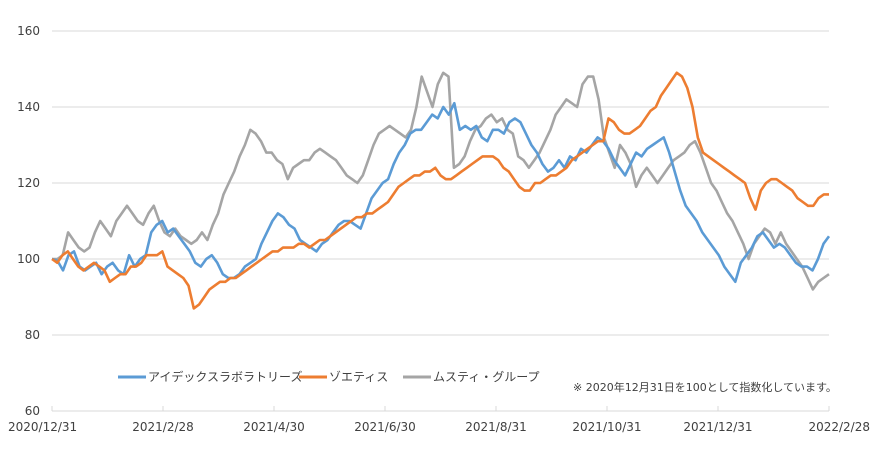  What do you see at coordinates (28, 221) in the screenshot?
I see `y-axis-ticks: 60 80 100 120 140 160` at bounding box center [28, 221].